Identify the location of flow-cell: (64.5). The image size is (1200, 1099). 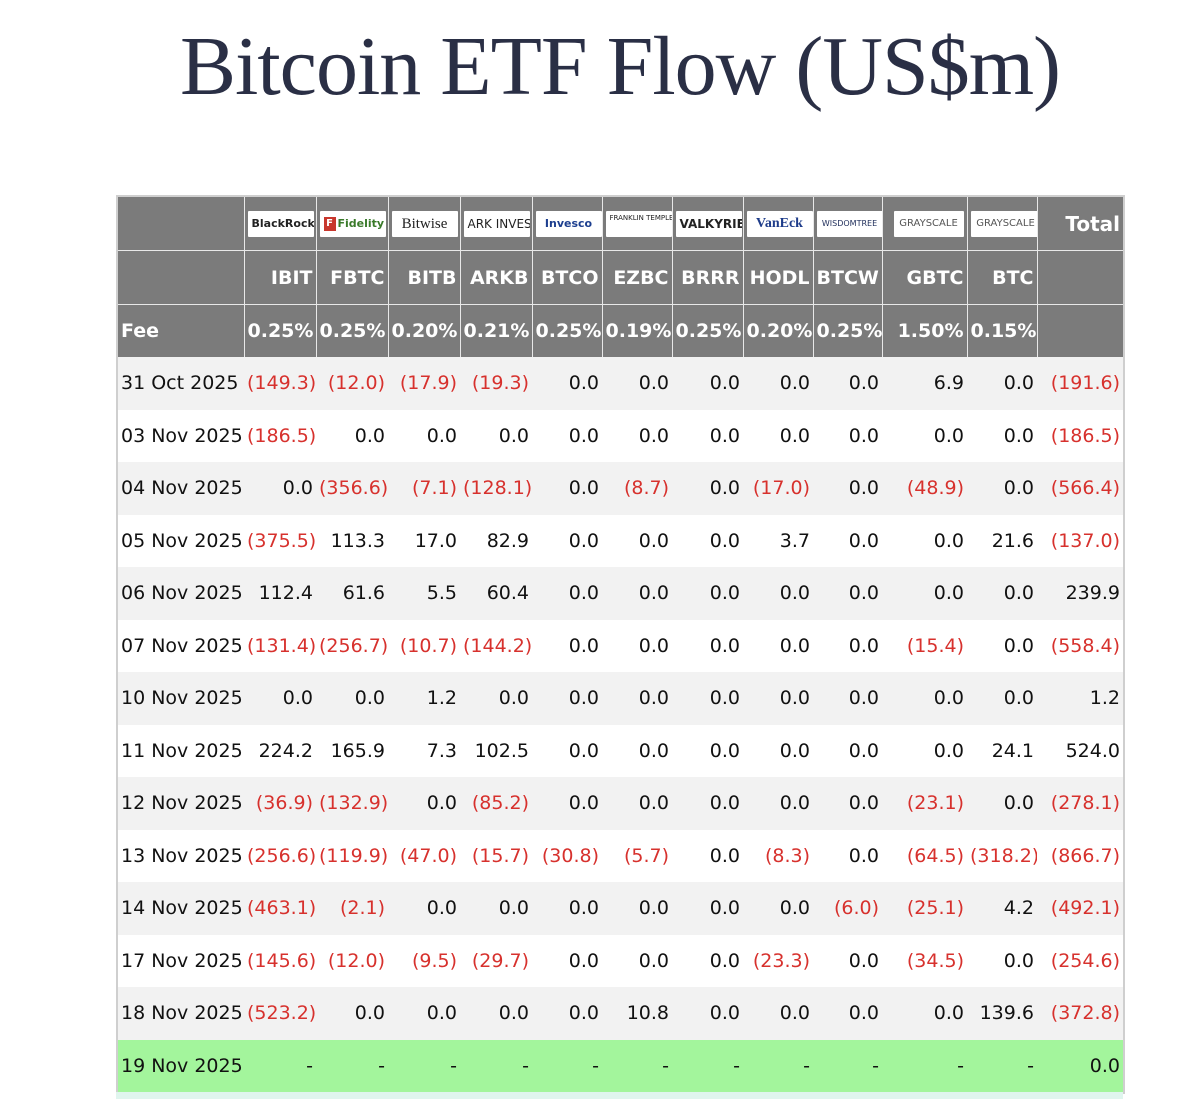
(924, 855).